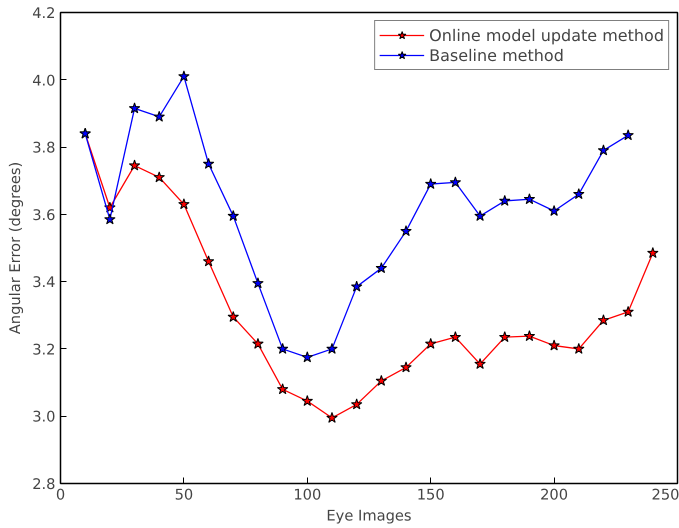 The width and height of the screenshot is (679, 528). I want to click on x-tick-label: 250, so click(665, 495).